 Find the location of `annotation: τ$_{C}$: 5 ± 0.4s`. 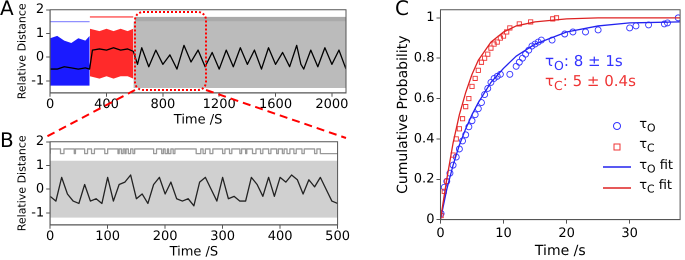

annotation: τ$_{C}$: 5 ± 0.4s is located at coordinates (590, 82).